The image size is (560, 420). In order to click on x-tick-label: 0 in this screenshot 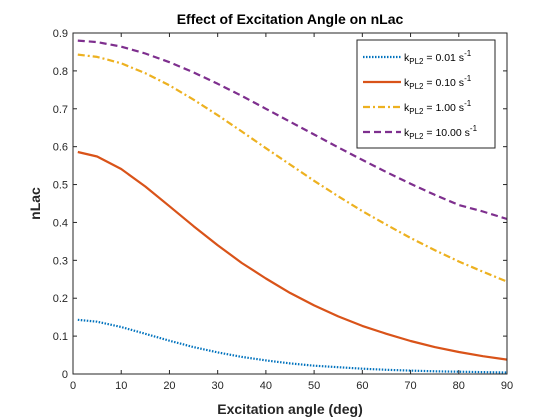, I will do `click(73, 386)`.